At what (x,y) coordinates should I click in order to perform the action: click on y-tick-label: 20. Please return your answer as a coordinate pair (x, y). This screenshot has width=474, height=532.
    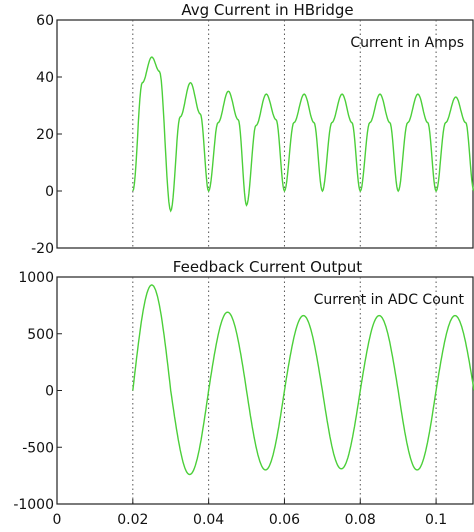
    Looking at the image, I should click on (45, 135).